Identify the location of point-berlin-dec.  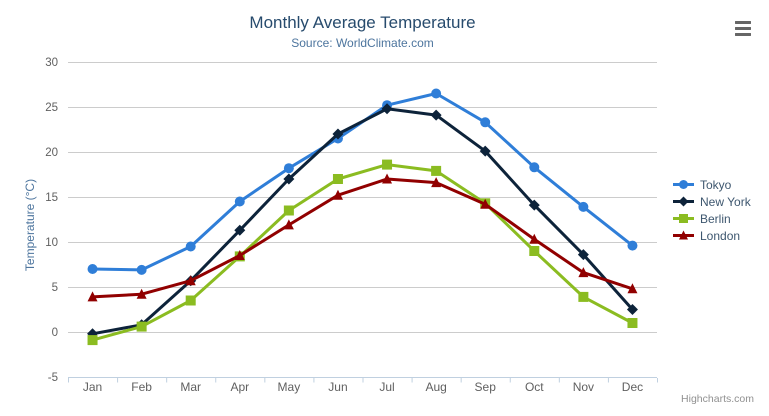
(632, 323).